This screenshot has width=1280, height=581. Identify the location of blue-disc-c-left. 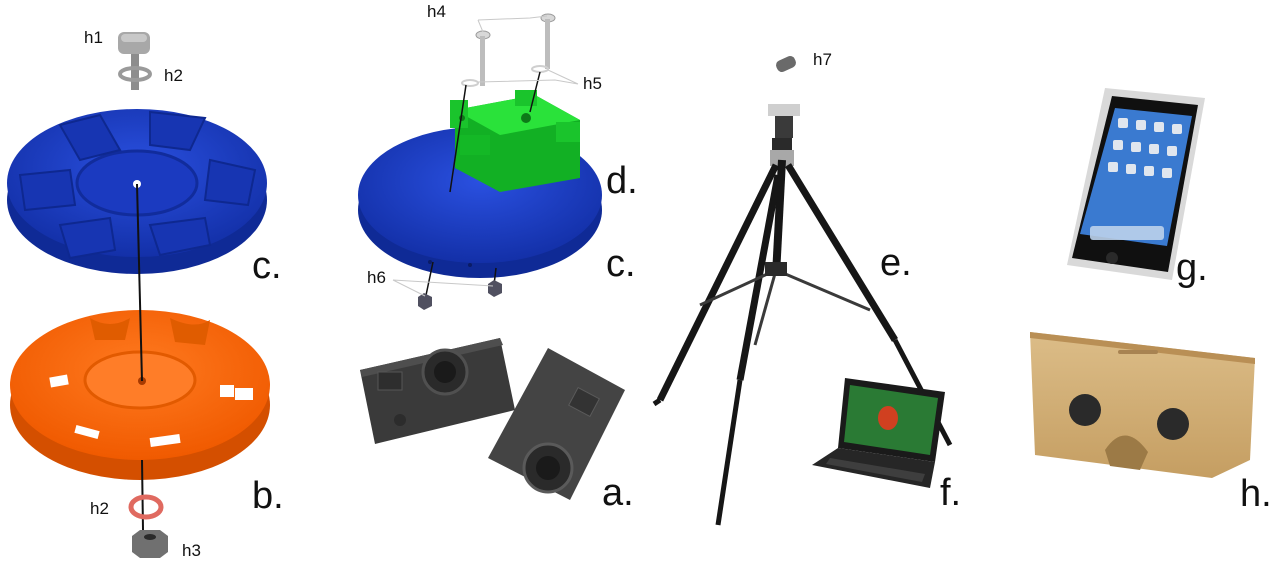
(137, 191).